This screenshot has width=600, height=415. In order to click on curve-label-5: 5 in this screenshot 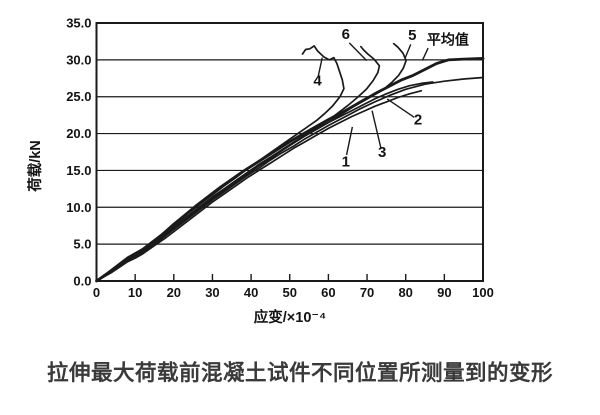, I will do `click(412, 35)`.